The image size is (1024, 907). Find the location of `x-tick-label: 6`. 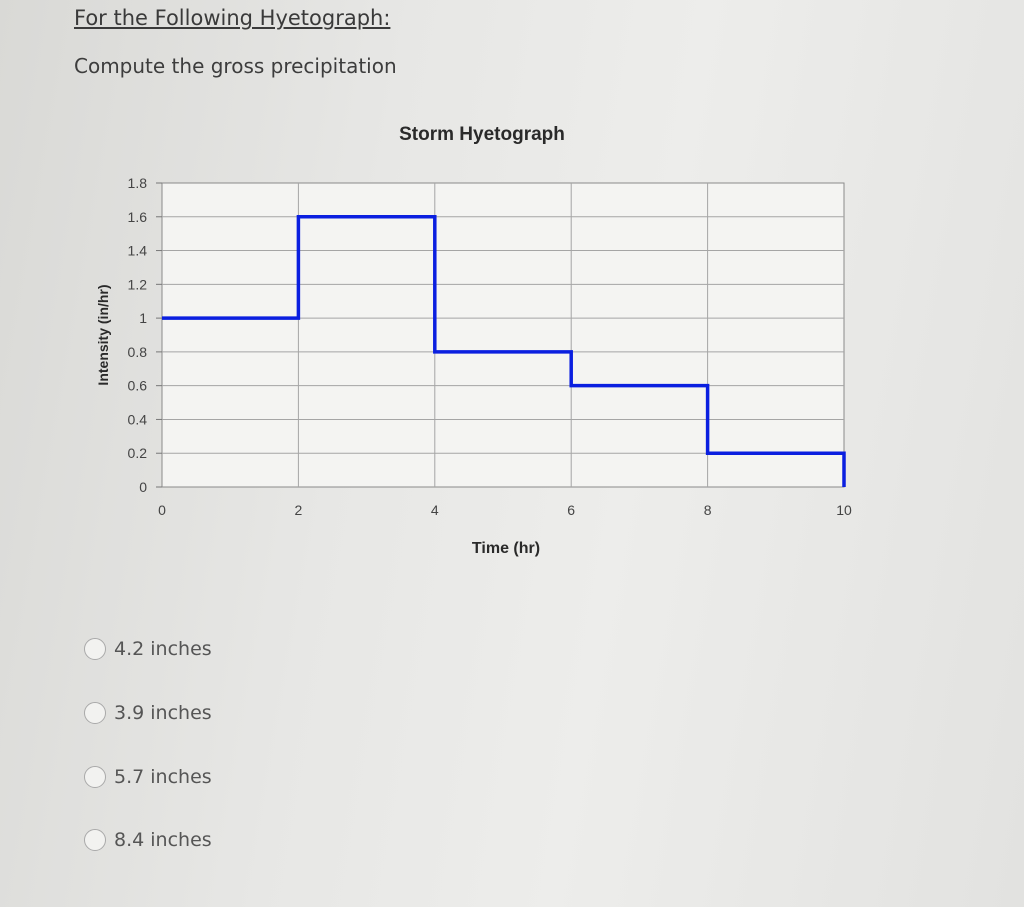

x-tick-label: 6 is located at coordinates (571, 510).